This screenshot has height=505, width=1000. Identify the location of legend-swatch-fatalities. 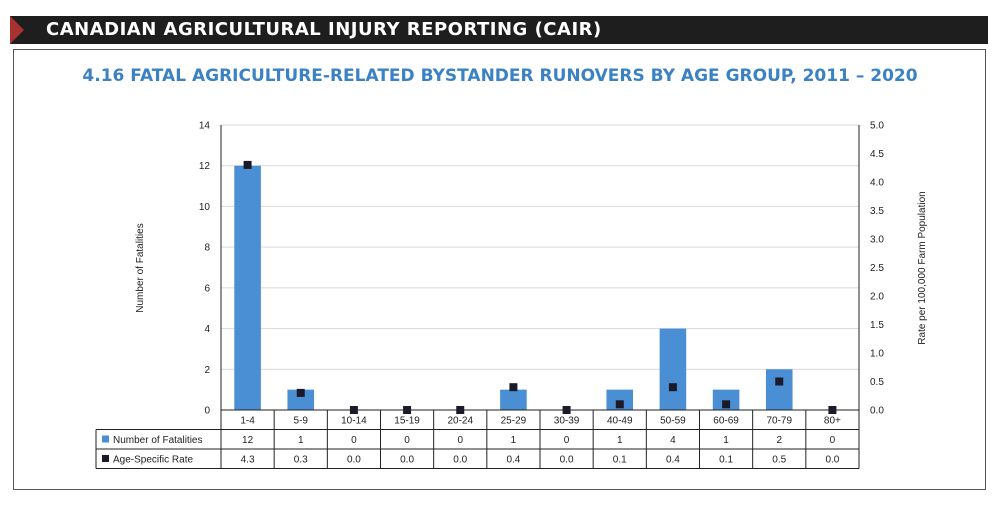
(105, 439).